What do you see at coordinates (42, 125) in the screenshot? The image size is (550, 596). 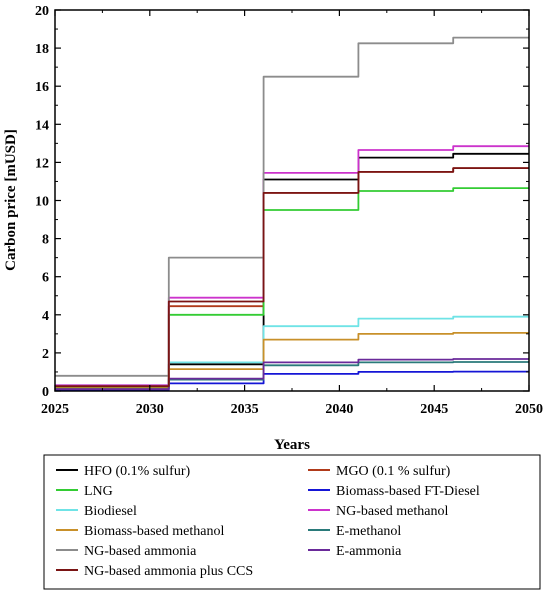 I see `y-tick-label: 14` at bounding box center [42, 125].